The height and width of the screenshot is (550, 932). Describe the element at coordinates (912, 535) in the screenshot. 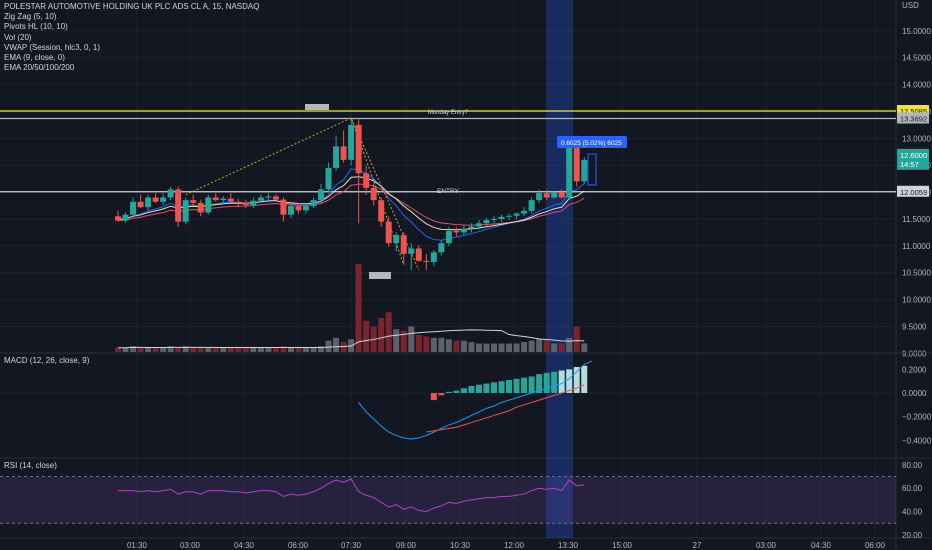

I see `rsi-y-tick: 20.00` at that location.